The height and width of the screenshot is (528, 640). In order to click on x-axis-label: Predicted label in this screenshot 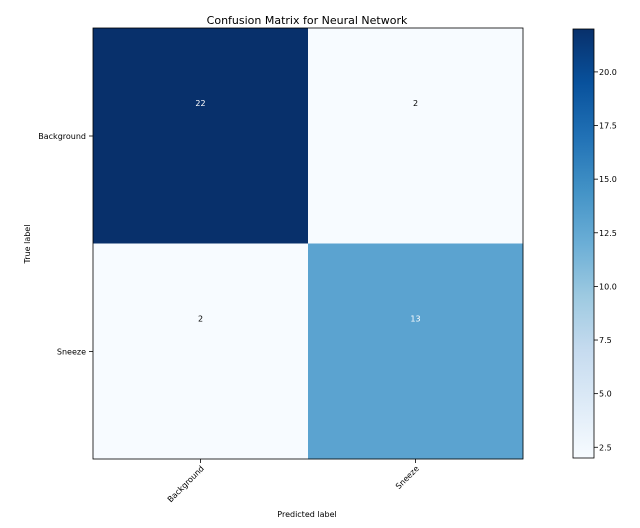, I will do `click(306, 514)`.